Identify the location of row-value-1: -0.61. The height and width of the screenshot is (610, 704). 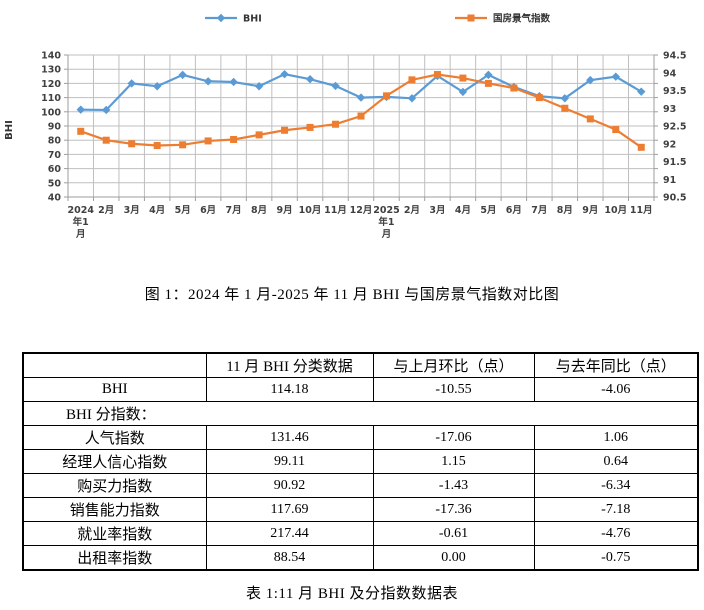
(453, 533).